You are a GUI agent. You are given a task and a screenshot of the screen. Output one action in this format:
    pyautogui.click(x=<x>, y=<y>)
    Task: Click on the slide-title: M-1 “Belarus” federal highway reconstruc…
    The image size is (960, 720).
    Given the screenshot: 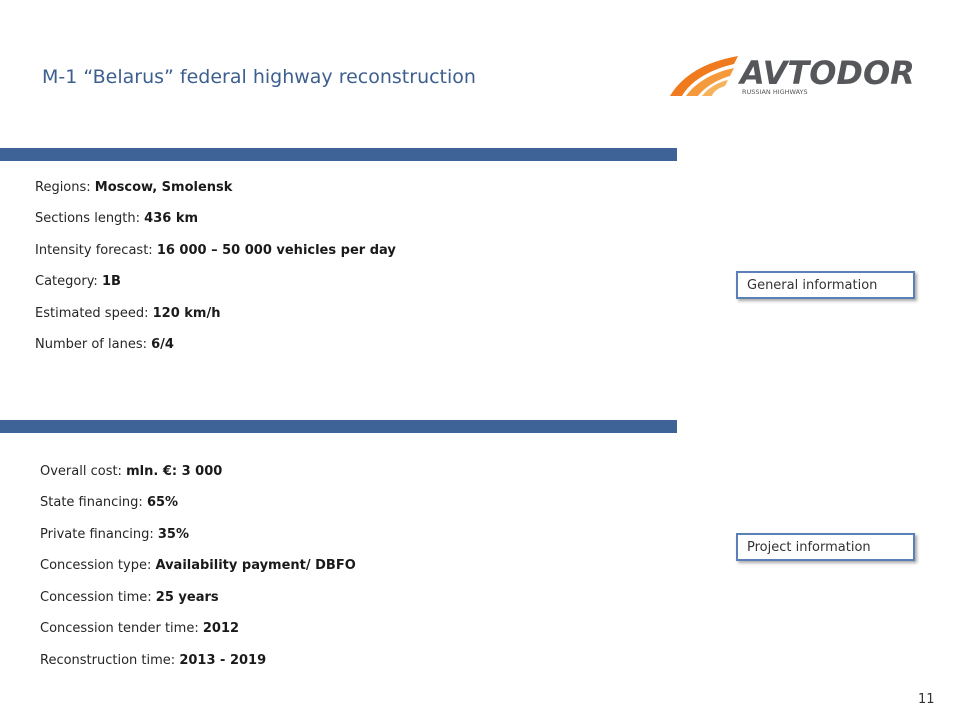 What is the action you would take?
    pyautogui.click(x=259, y=77)
    